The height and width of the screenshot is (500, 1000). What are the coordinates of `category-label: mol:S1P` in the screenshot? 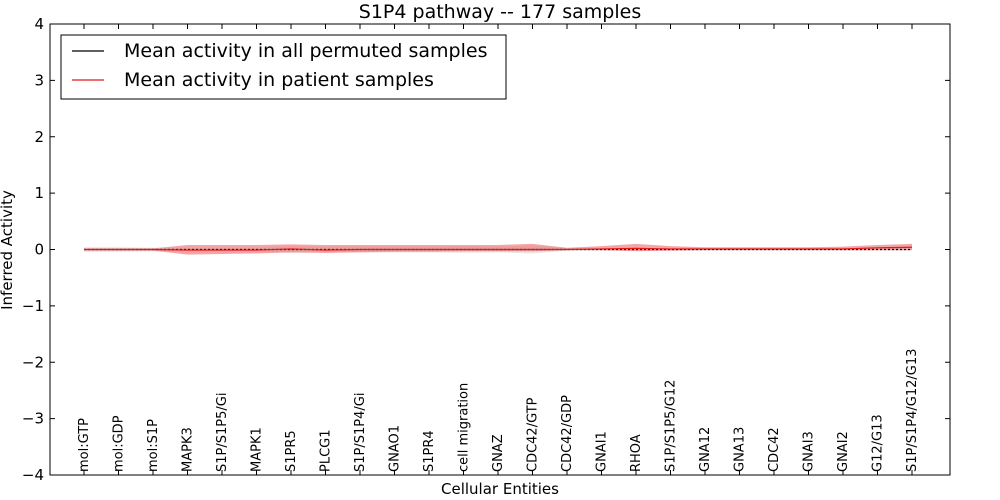 It's located at (153, 445).